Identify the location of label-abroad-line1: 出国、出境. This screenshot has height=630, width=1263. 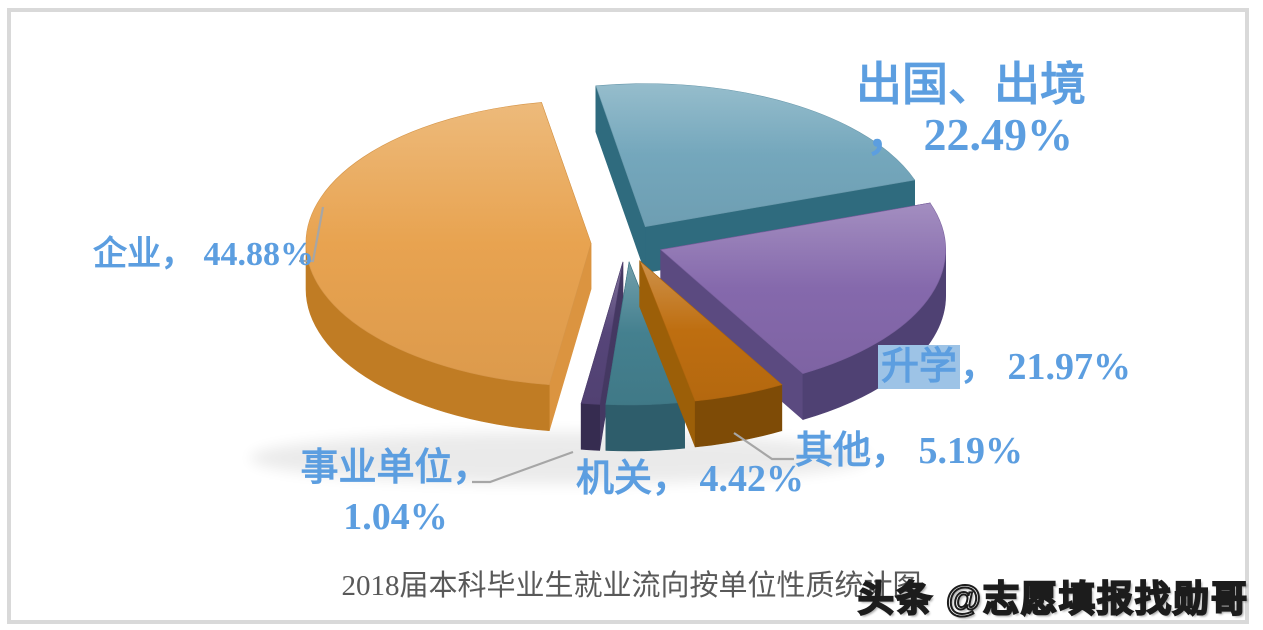
(971, 84).